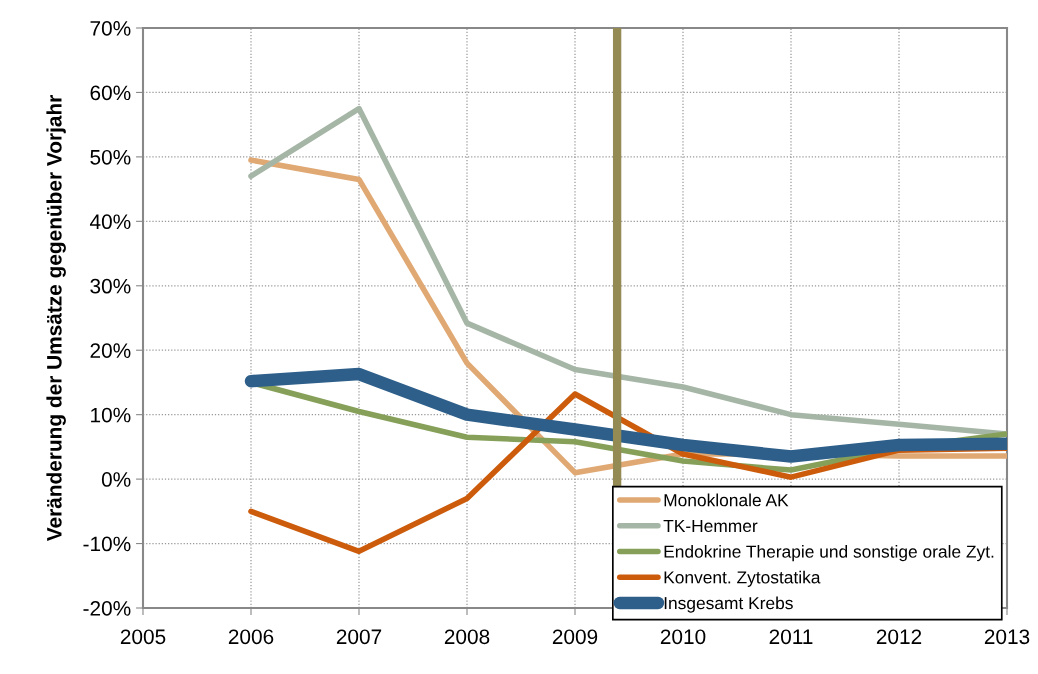 The height and width of the screenshot is (674, 1038). I want to click on y-tick-label: 0%, so click(116, 479).